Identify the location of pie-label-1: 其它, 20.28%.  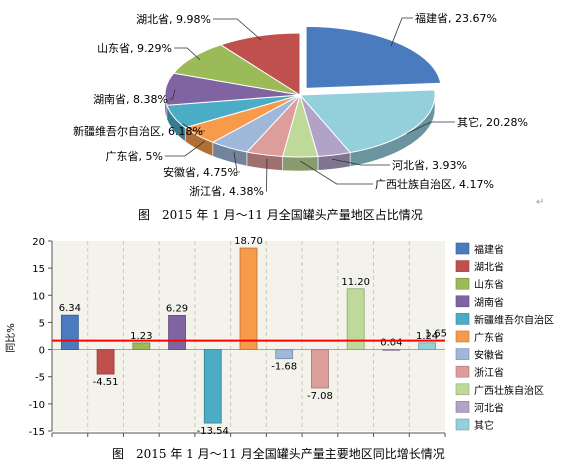
(492, 122).